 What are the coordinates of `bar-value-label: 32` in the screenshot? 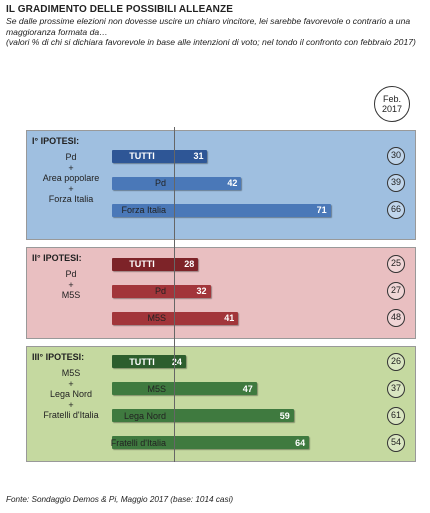 It's located at (201, 291).